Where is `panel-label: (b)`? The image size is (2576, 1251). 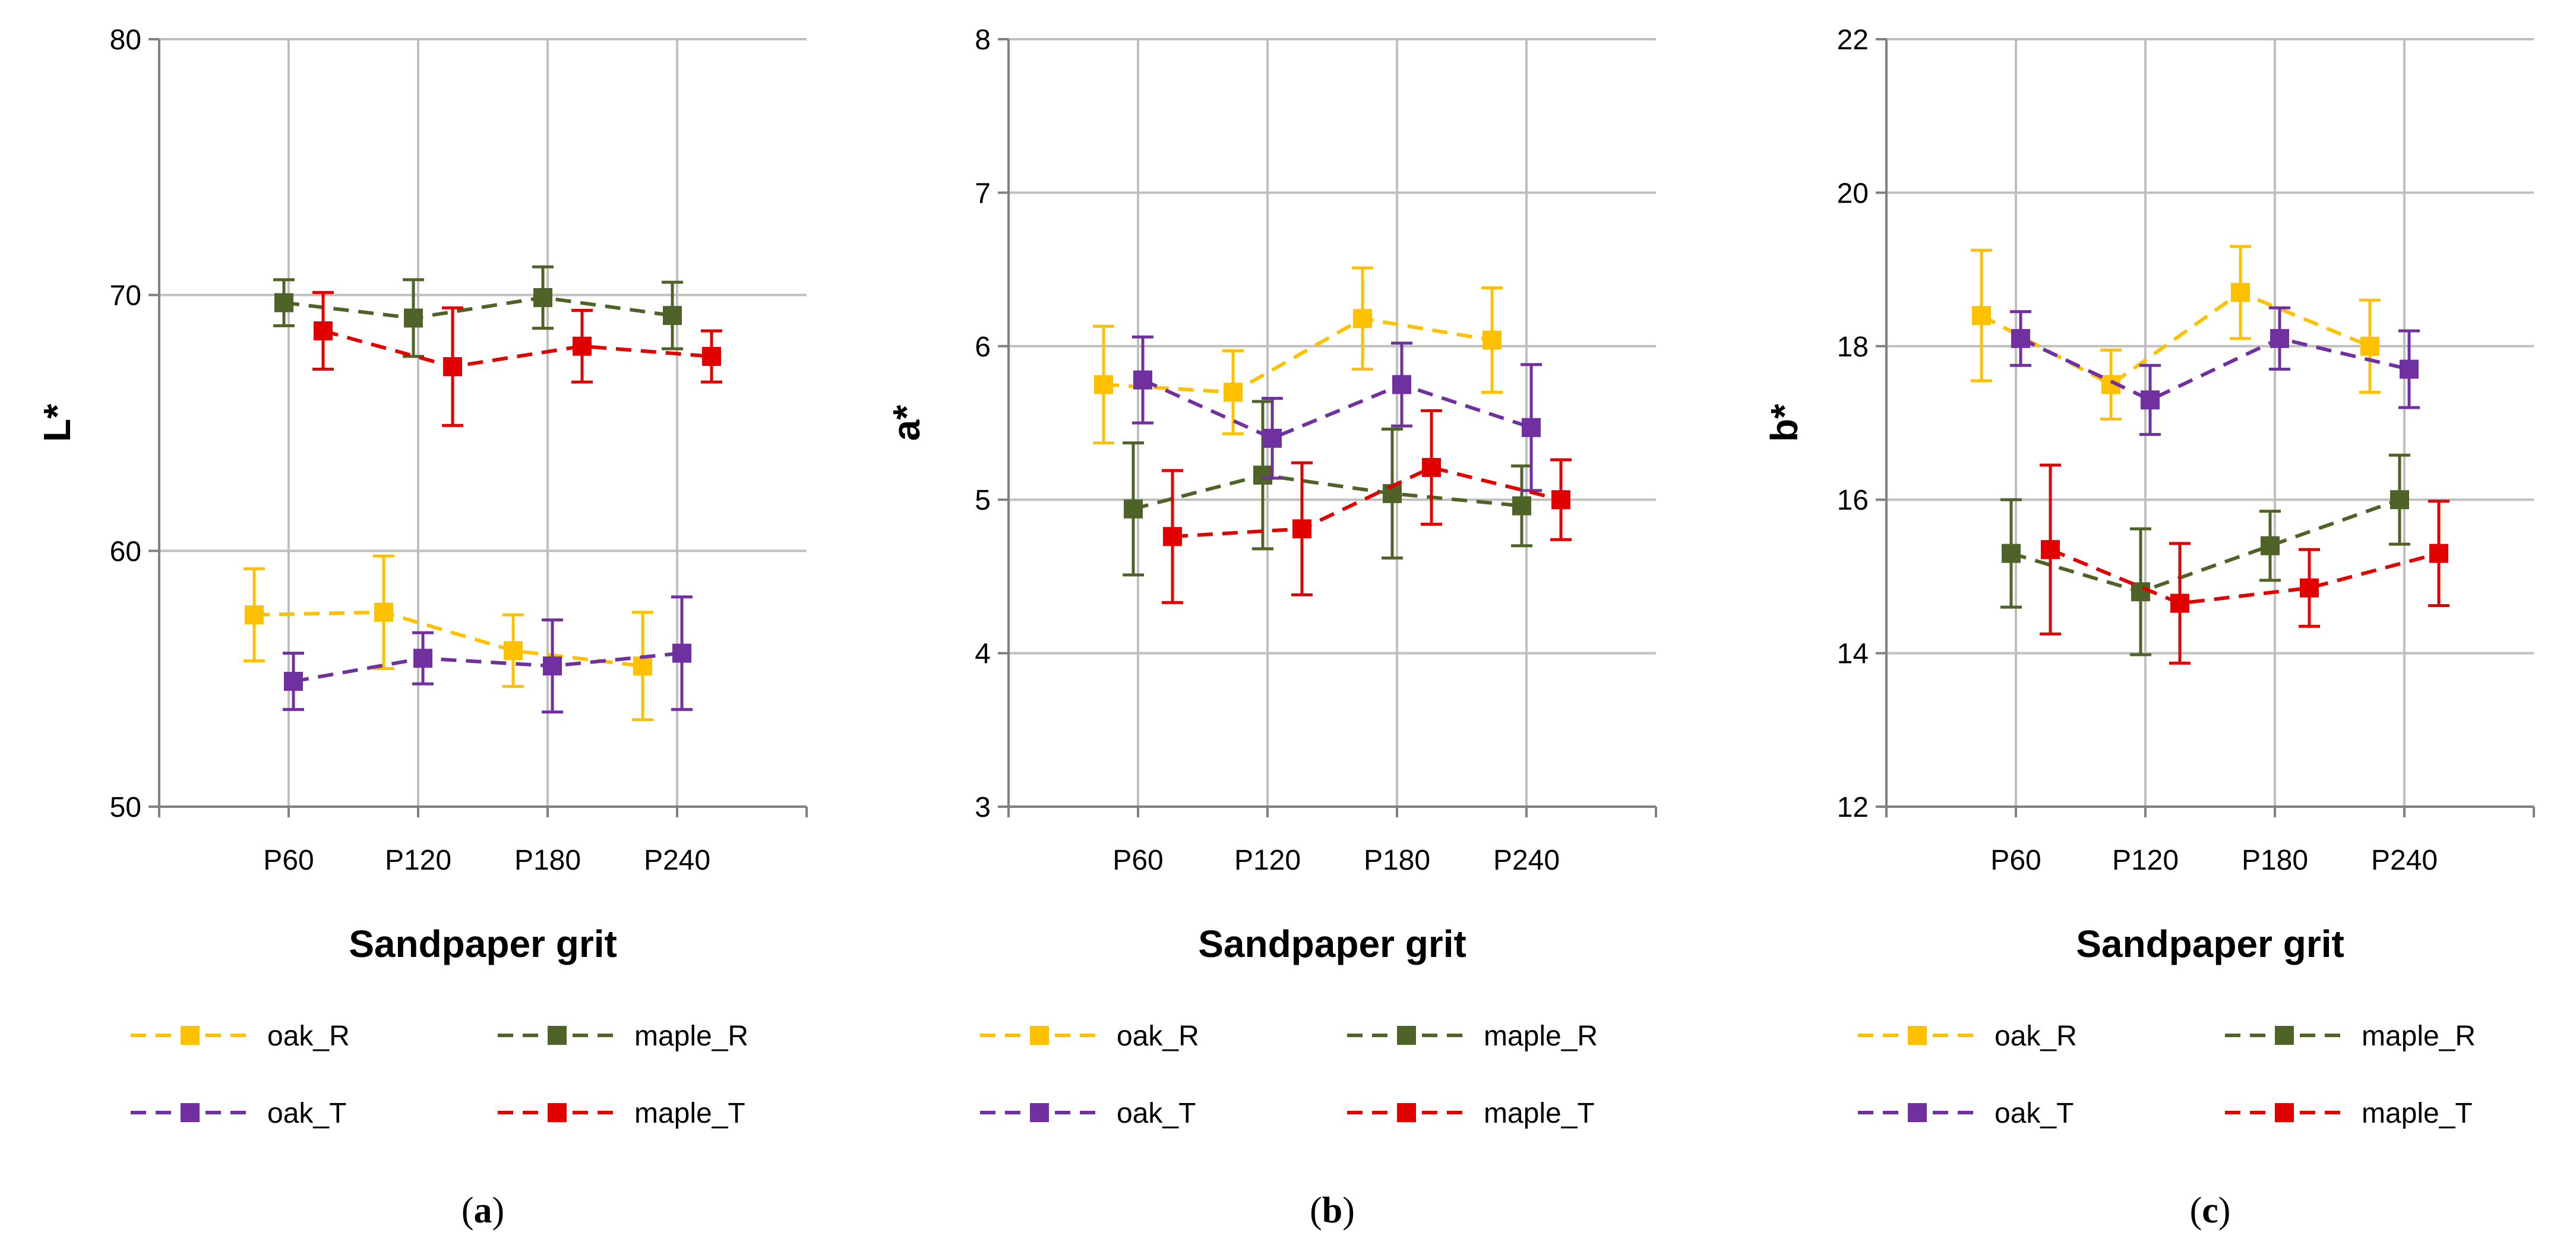 panel-label: (b) is located at coordinates (1332, 1210).